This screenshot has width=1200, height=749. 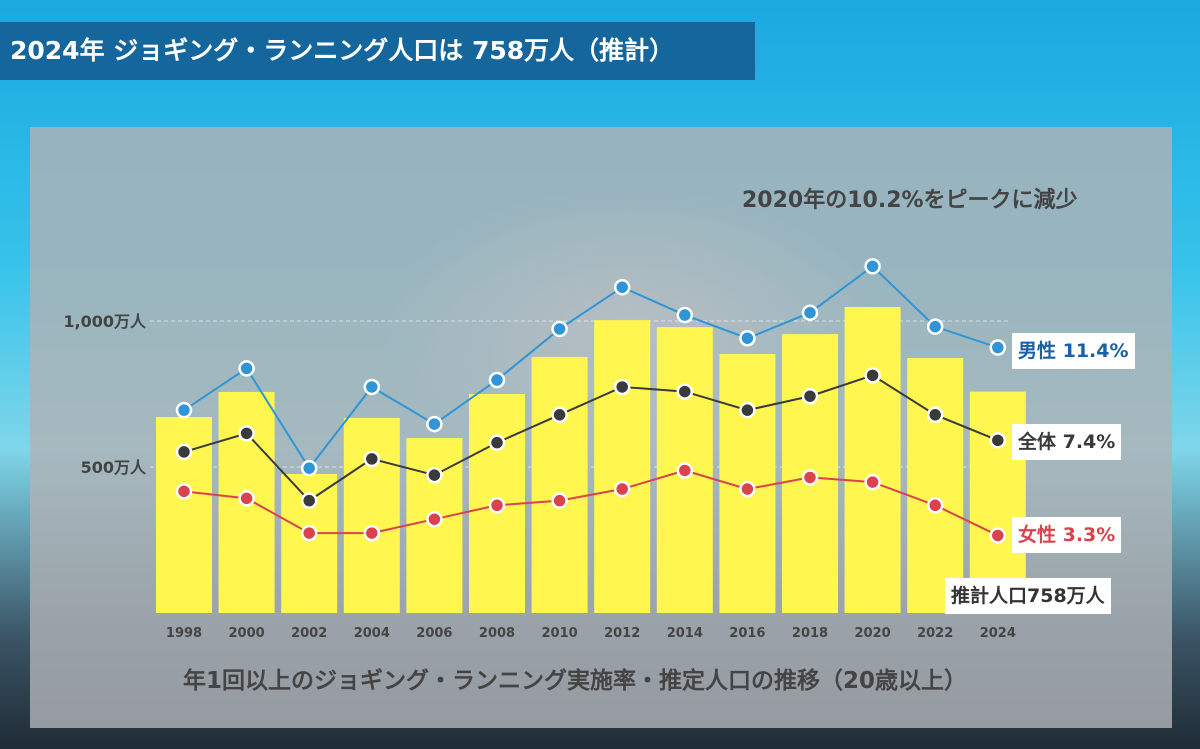 What do you see at coordinates (246, 498) in the screenshot?
I see `point-女性-2000` at bounding box center [246, 498].